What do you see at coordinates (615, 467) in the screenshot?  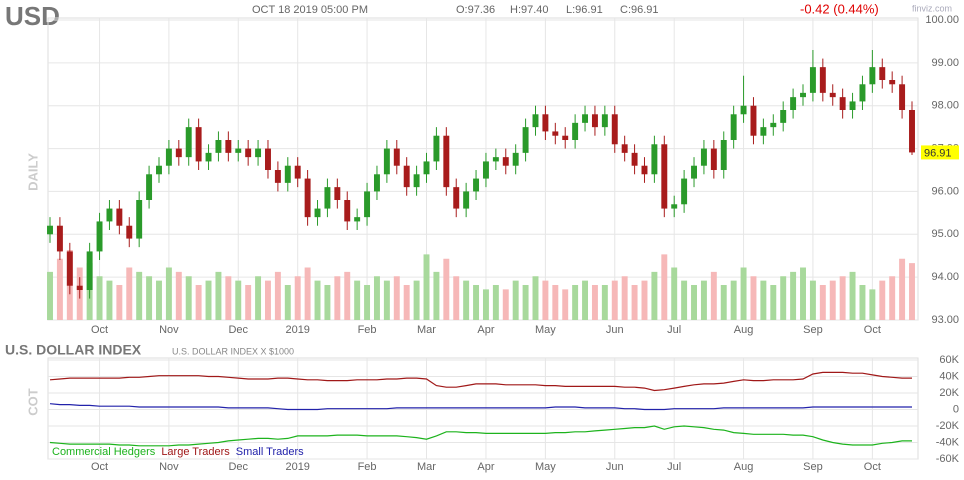 I see `x-tick-label: Jun` at bounding box center [615, 467].